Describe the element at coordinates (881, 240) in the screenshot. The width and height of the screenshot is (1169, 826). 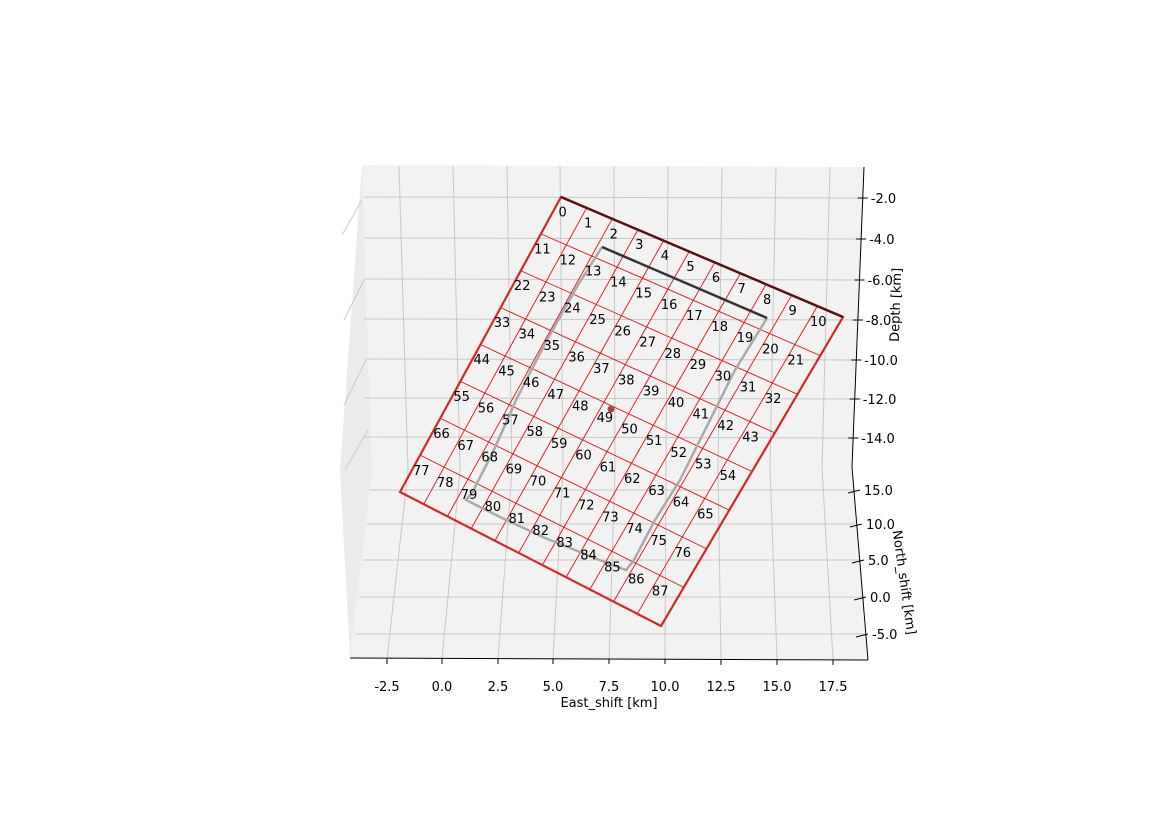
I see `z-tick-label: -4.0` at that location.